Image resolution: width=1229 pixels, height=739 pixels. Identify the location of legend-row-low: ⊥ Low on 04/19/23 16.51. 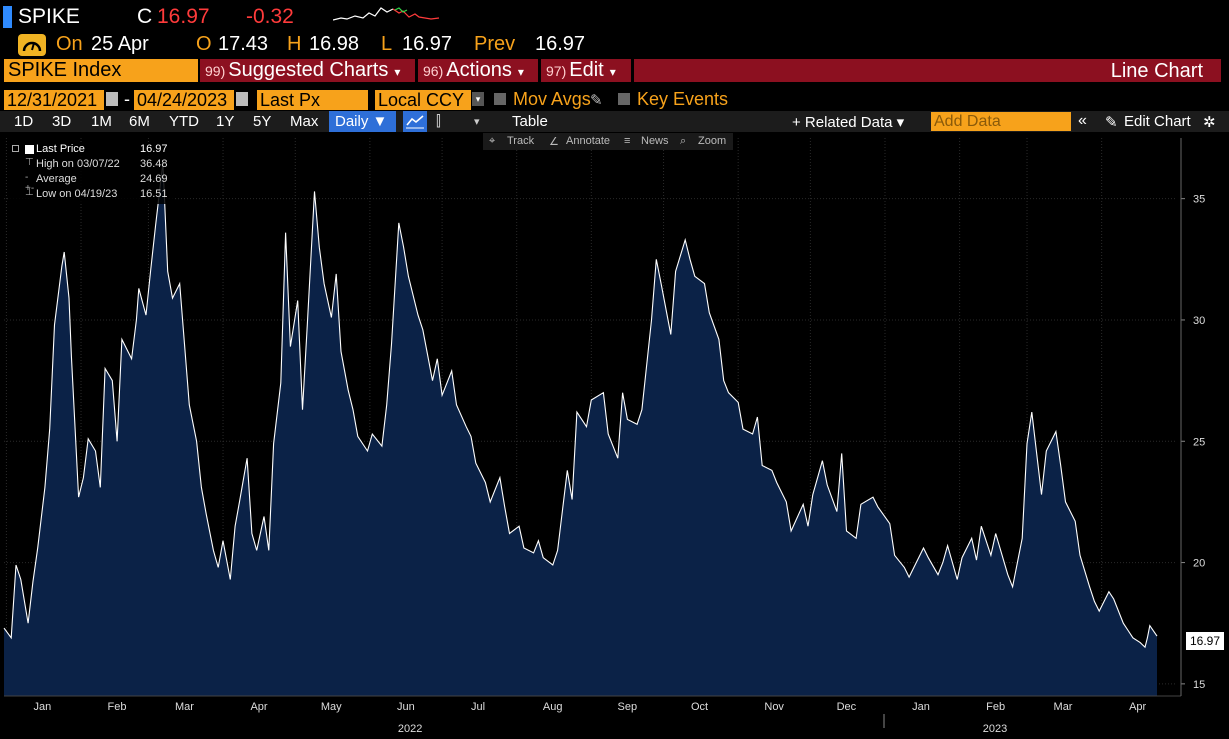
(91, 194).